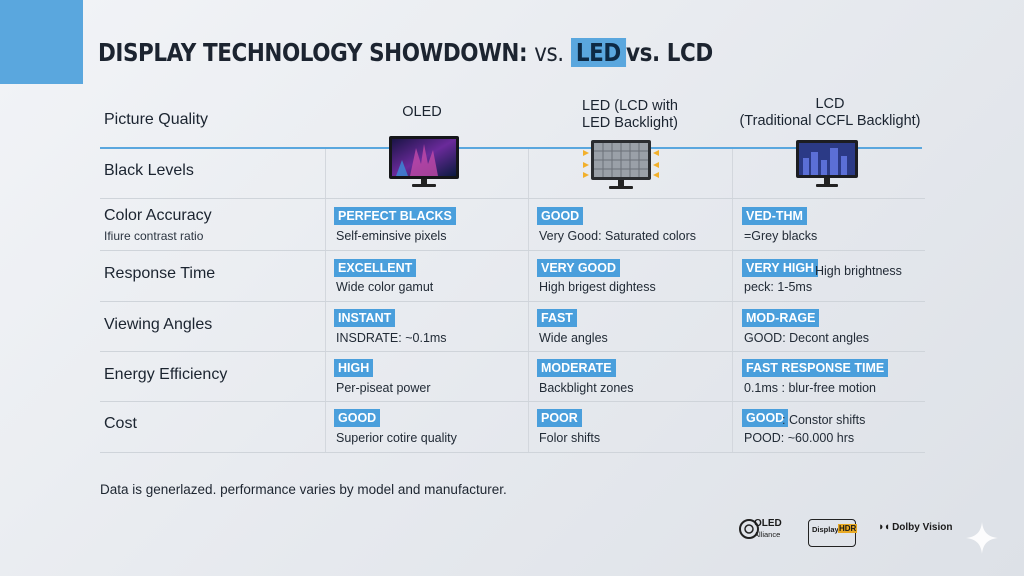 This screenshot has width=1024, height=576. I want to click on display-hdr-text: Display, so click(825, 529).